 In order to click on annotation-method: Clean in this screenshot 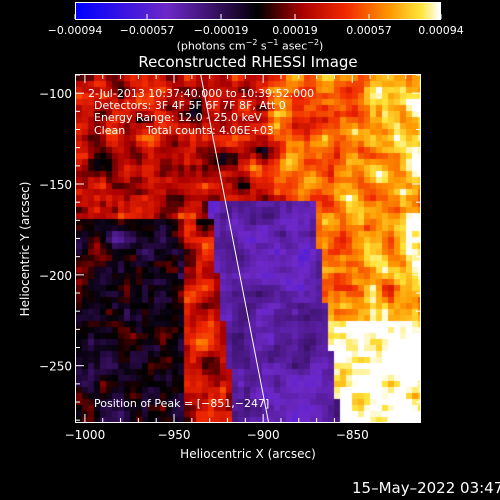, I will do `click(110, 130)`.